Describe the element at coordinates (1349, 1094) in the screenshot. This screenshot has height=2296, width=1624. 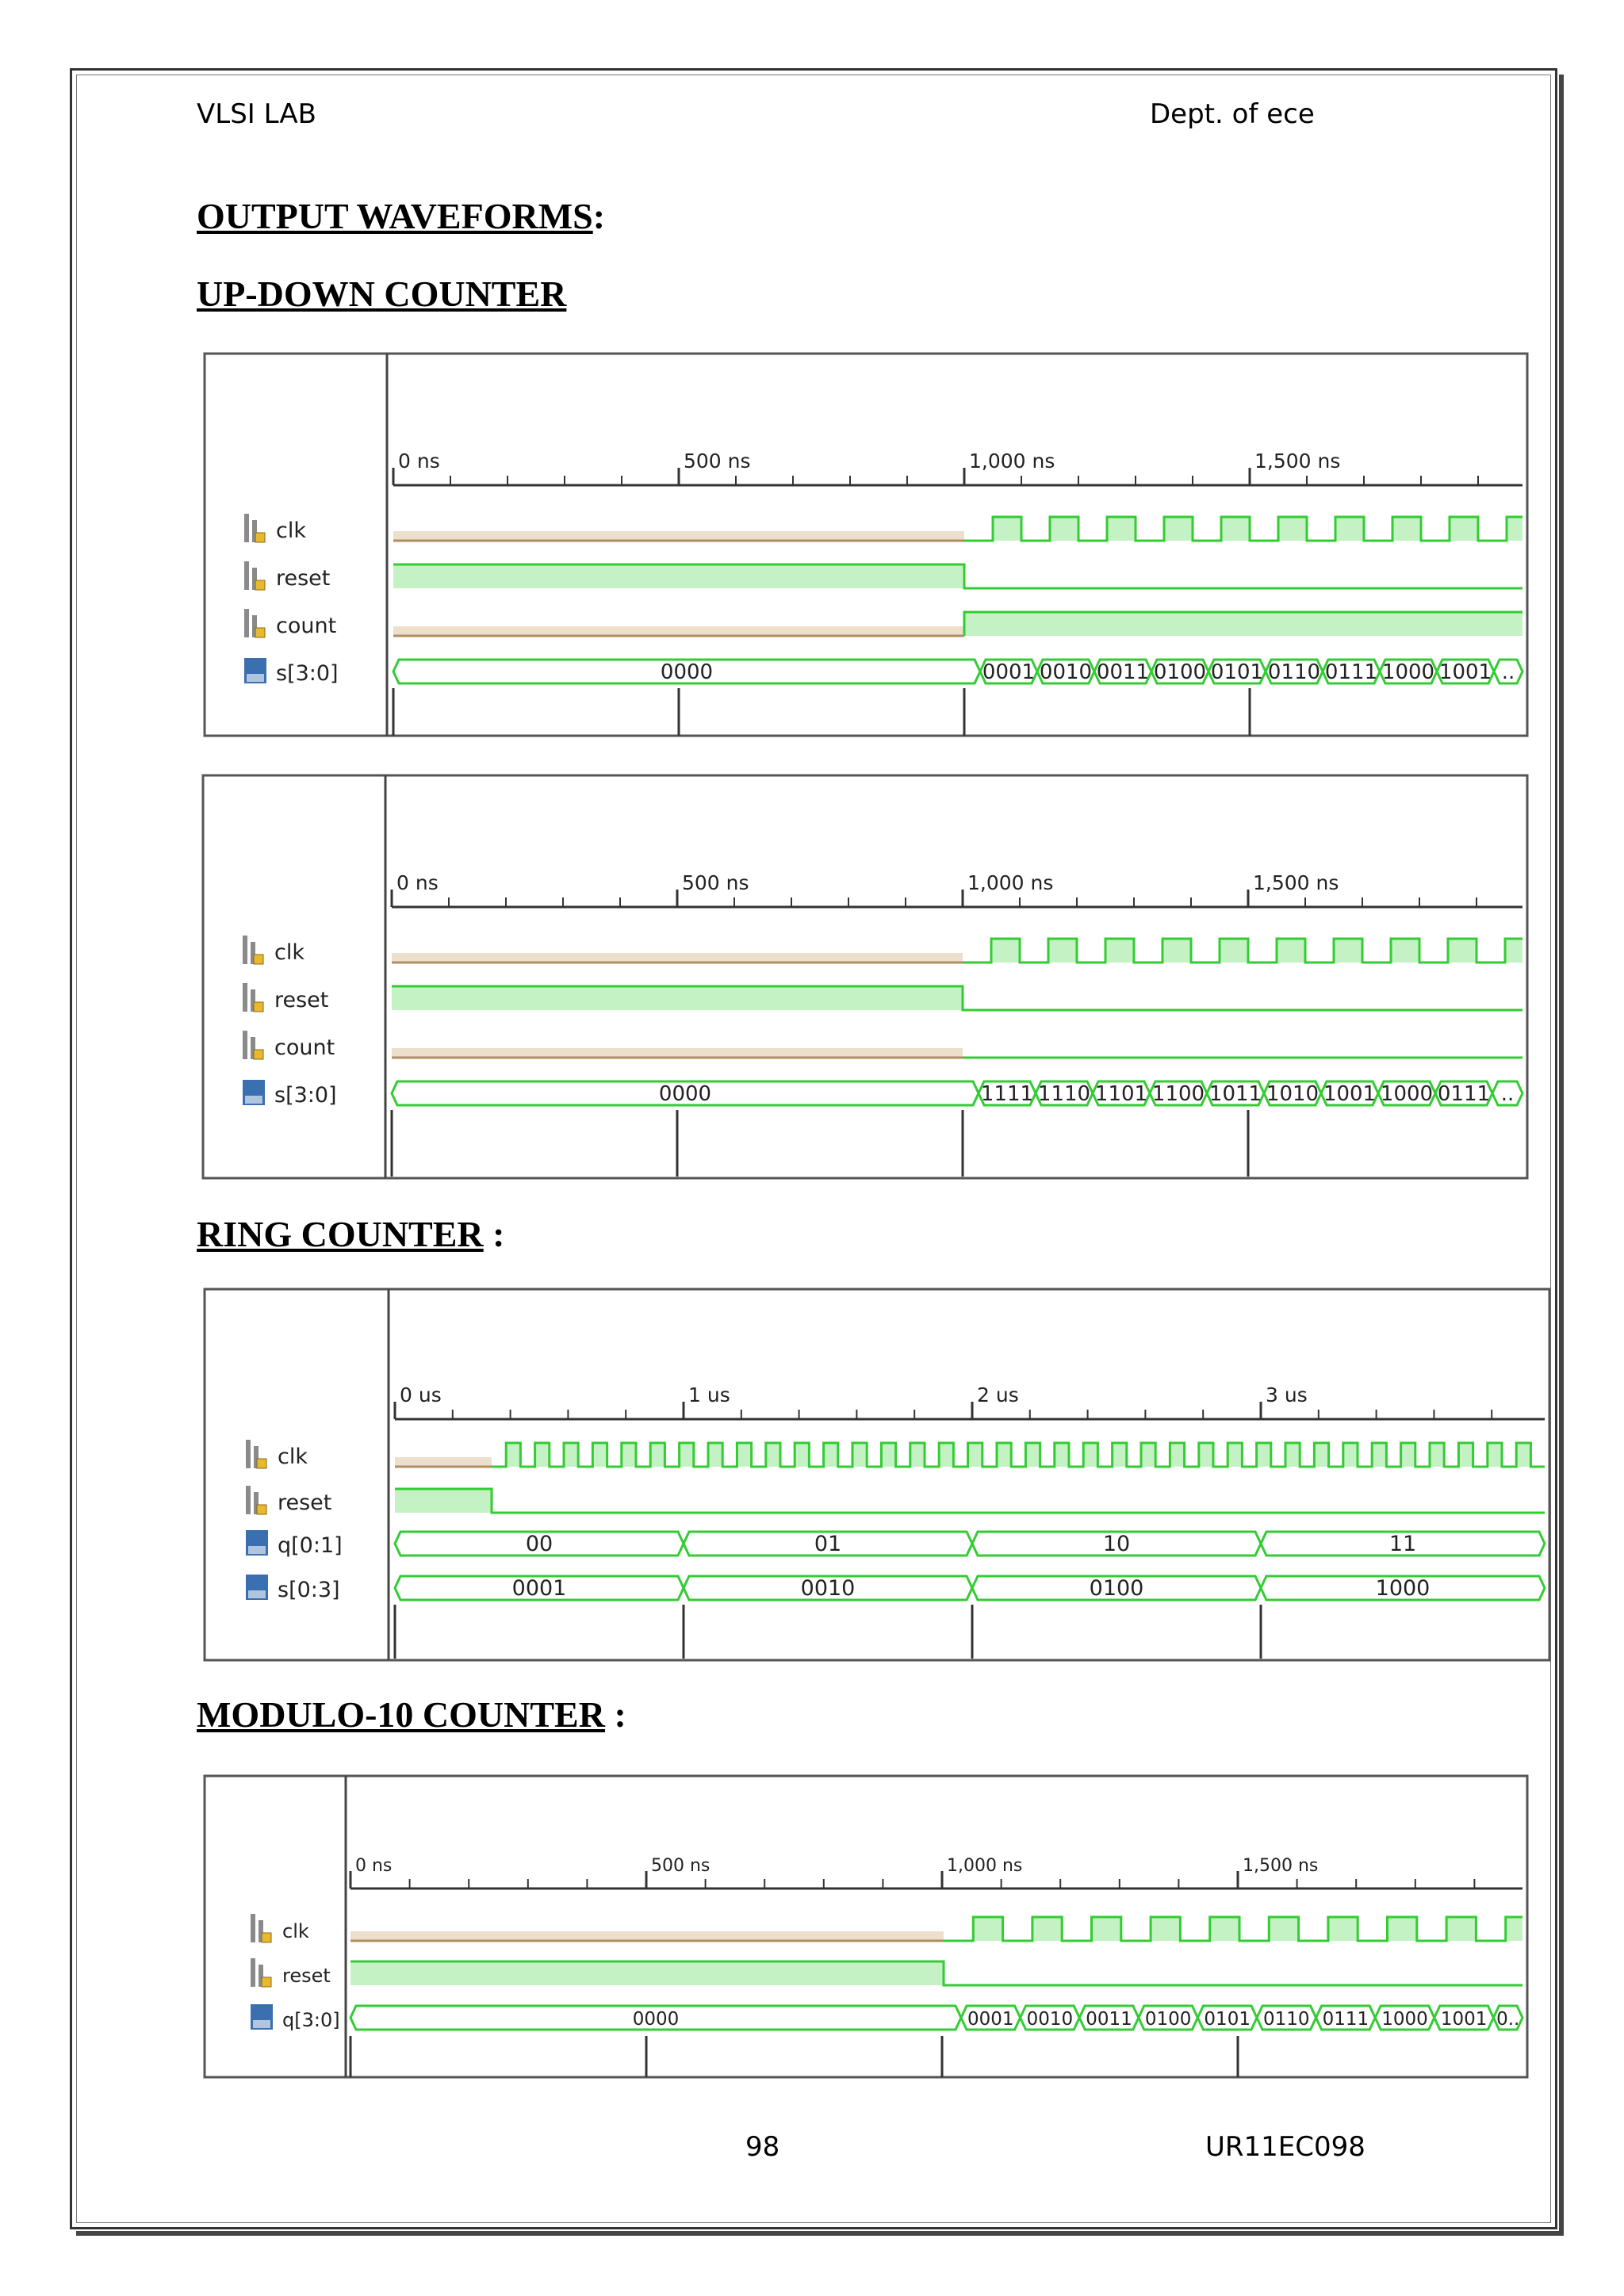
I see `bus-value: 1001` at that location.